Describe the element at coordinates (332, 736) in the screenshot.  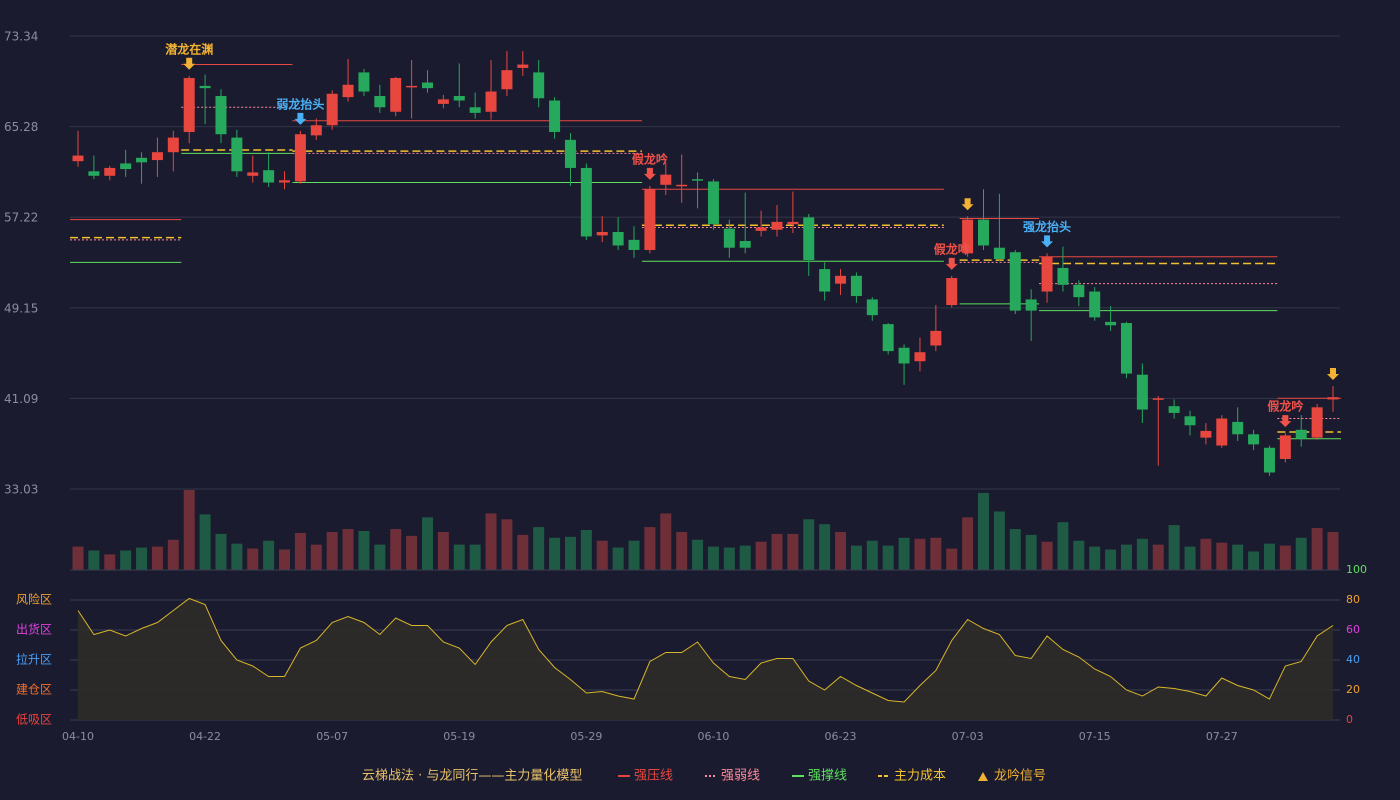
I see `x-tick-label: 05-07` at that location.